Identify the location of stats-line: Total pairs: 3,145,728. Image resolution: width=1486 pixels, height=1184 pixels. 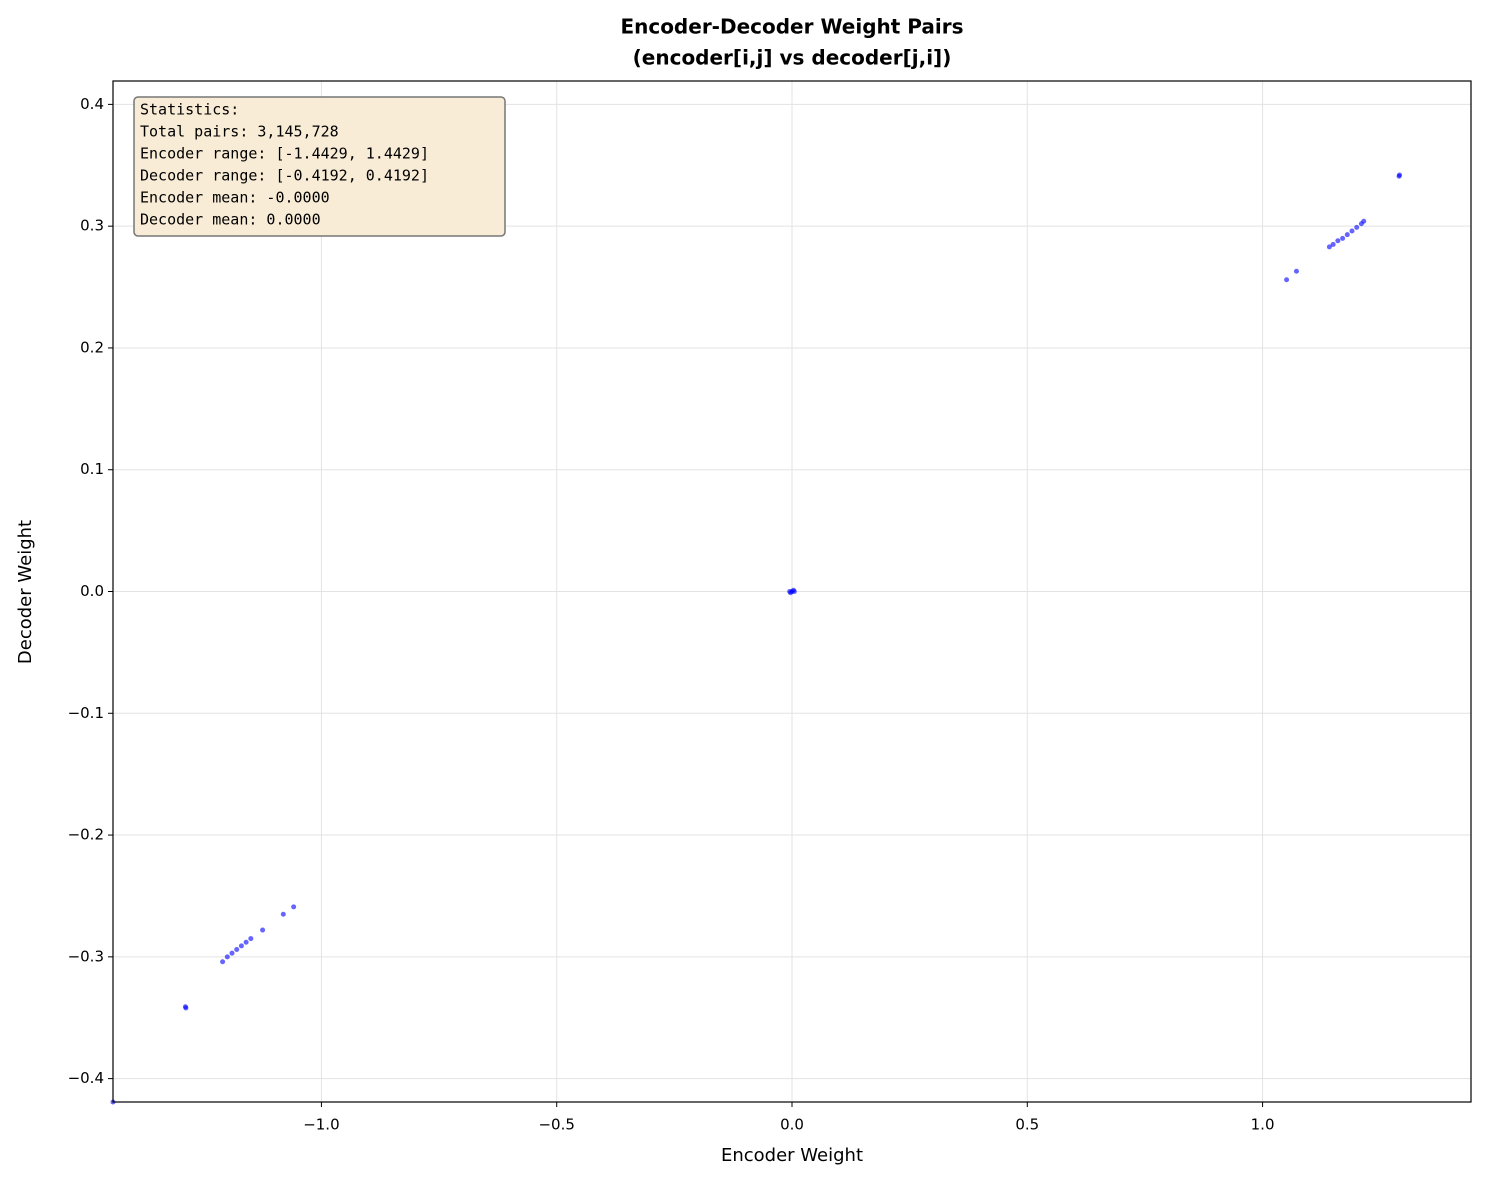
(239, 132).